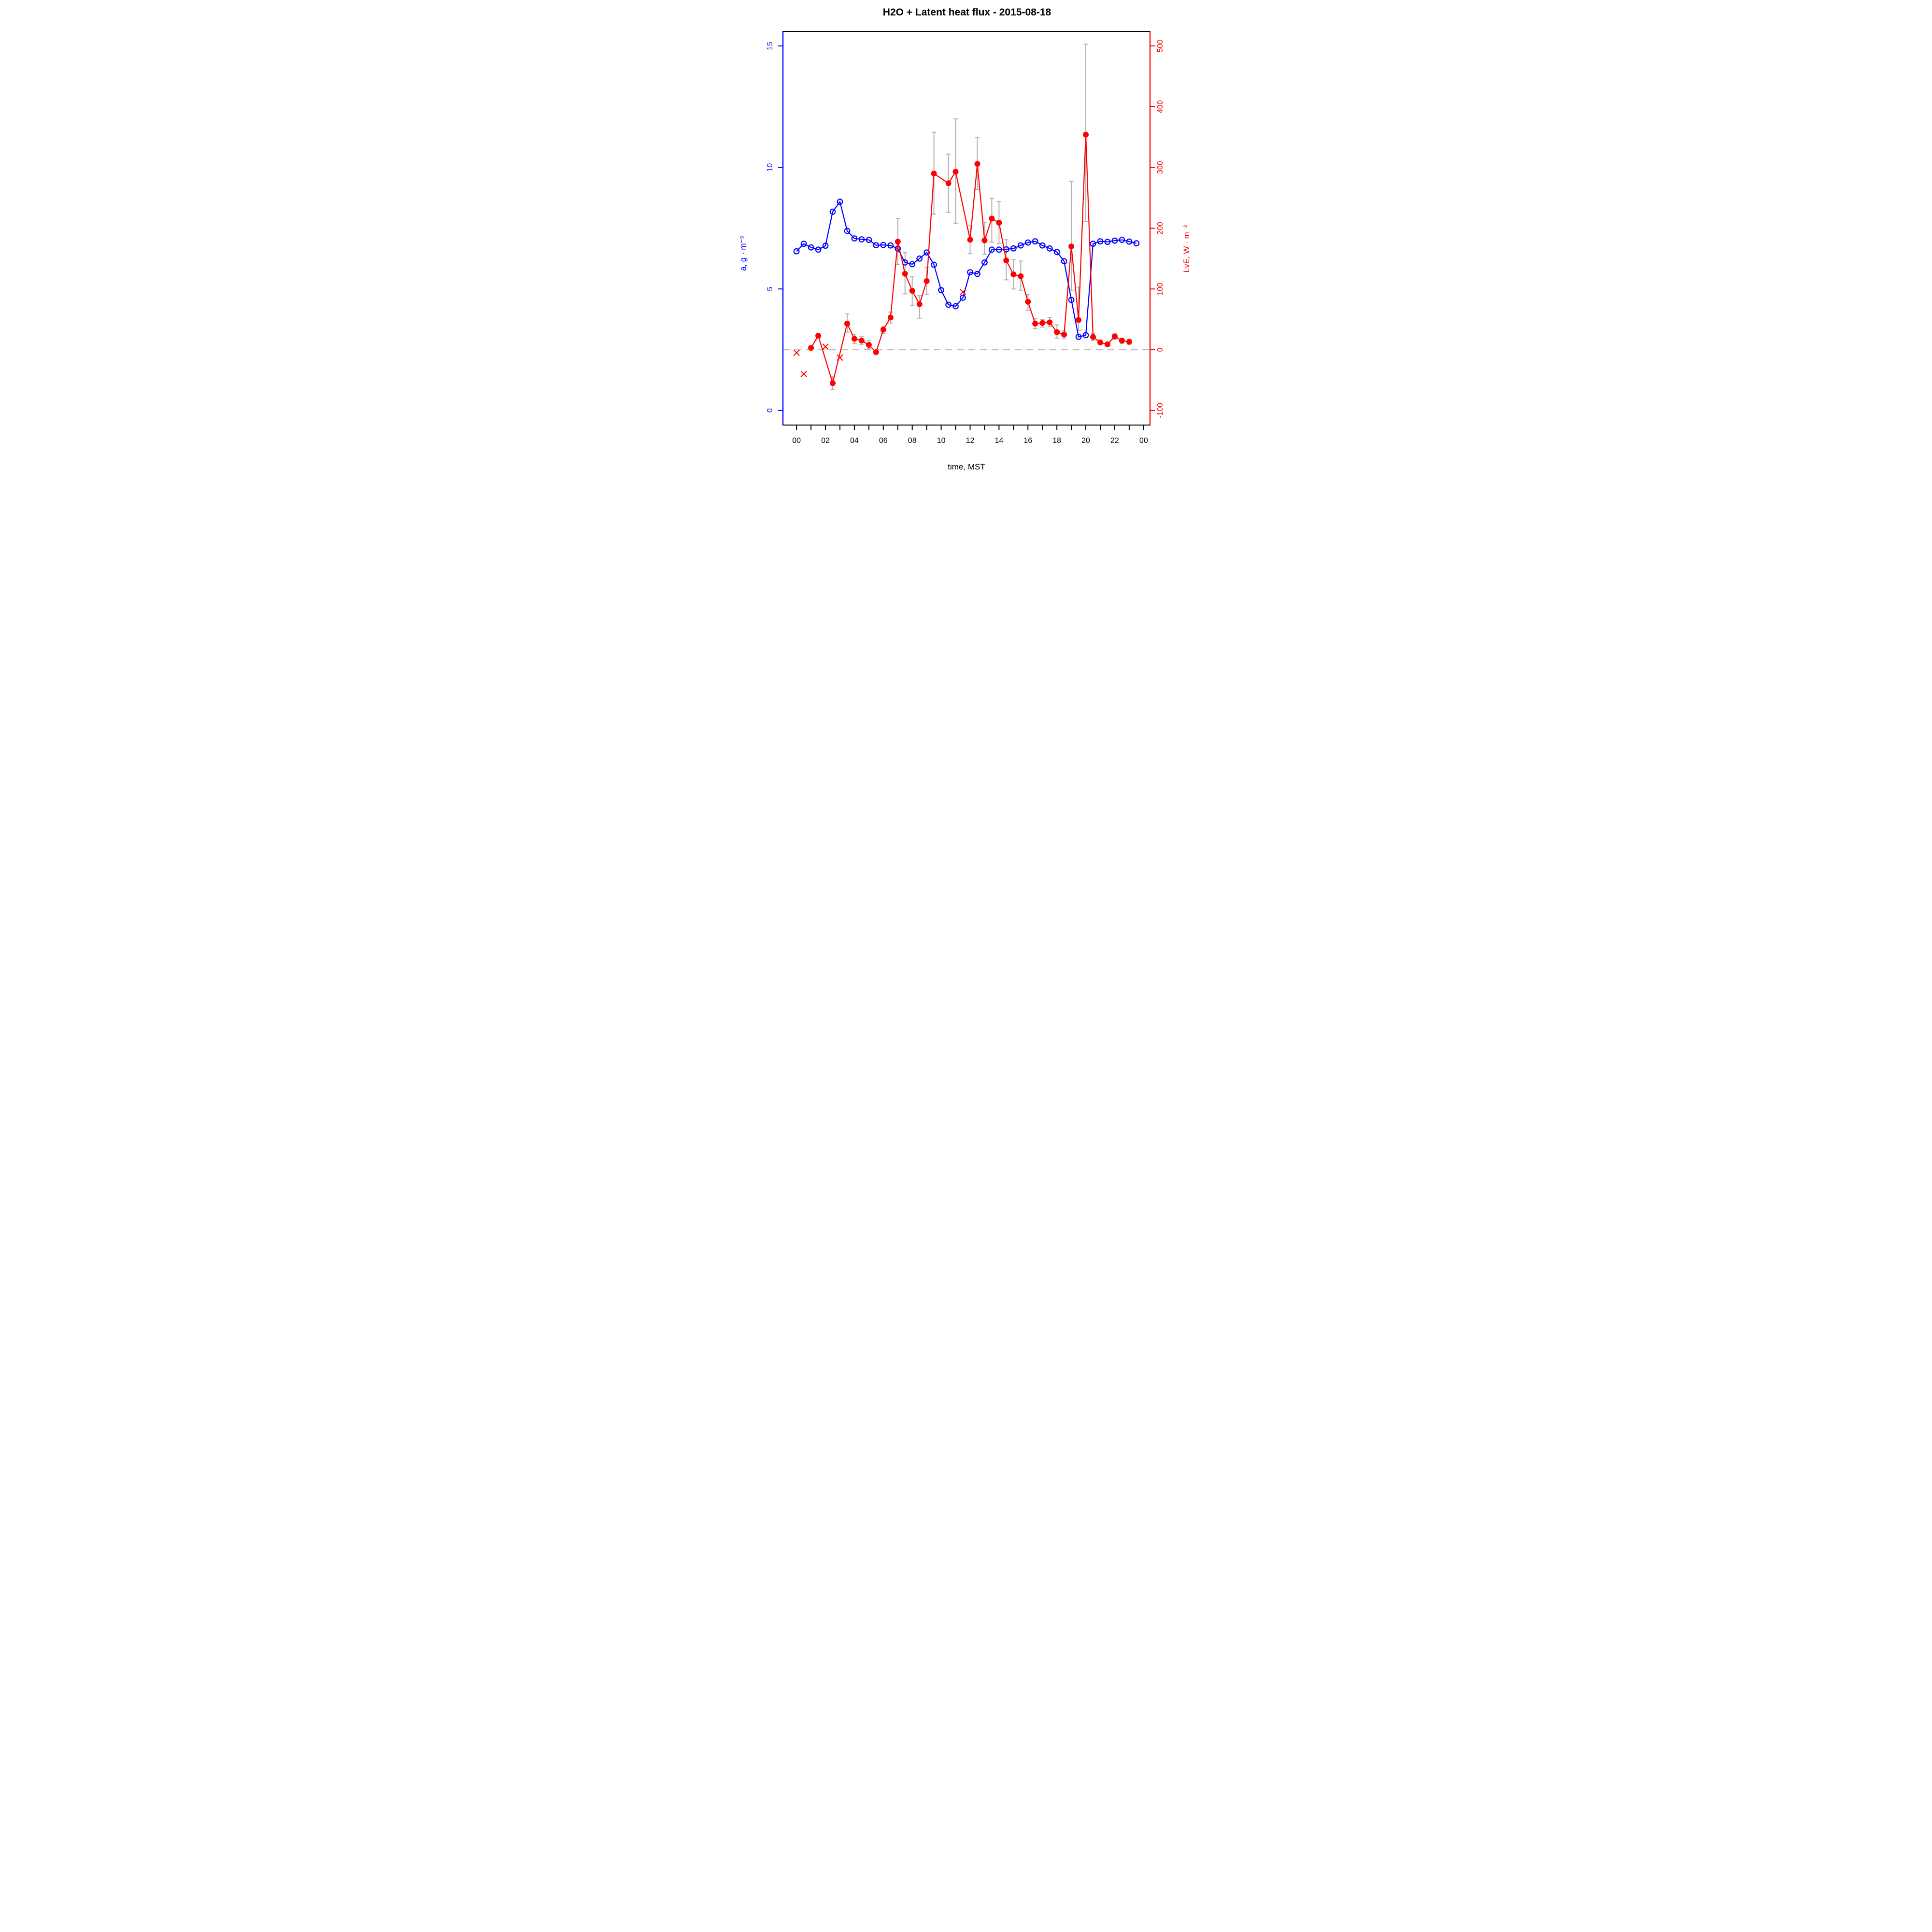 This screenshot has height=1932, width=1932. Describe the element at coordinates (1160, 410) in the screenshot. I see `svg-text: -100` at that location.